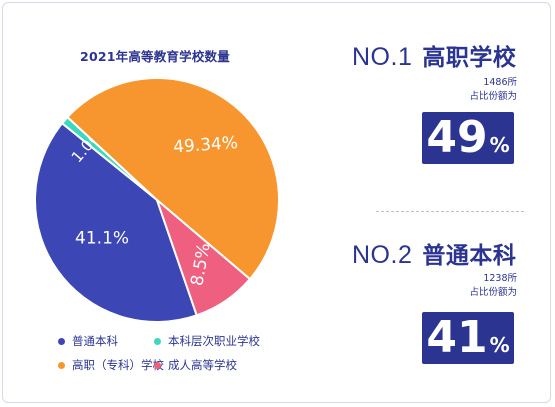 This screenshot has width=555, height=407. I want to click on rank-1-percent: 49, so click(457, 137).